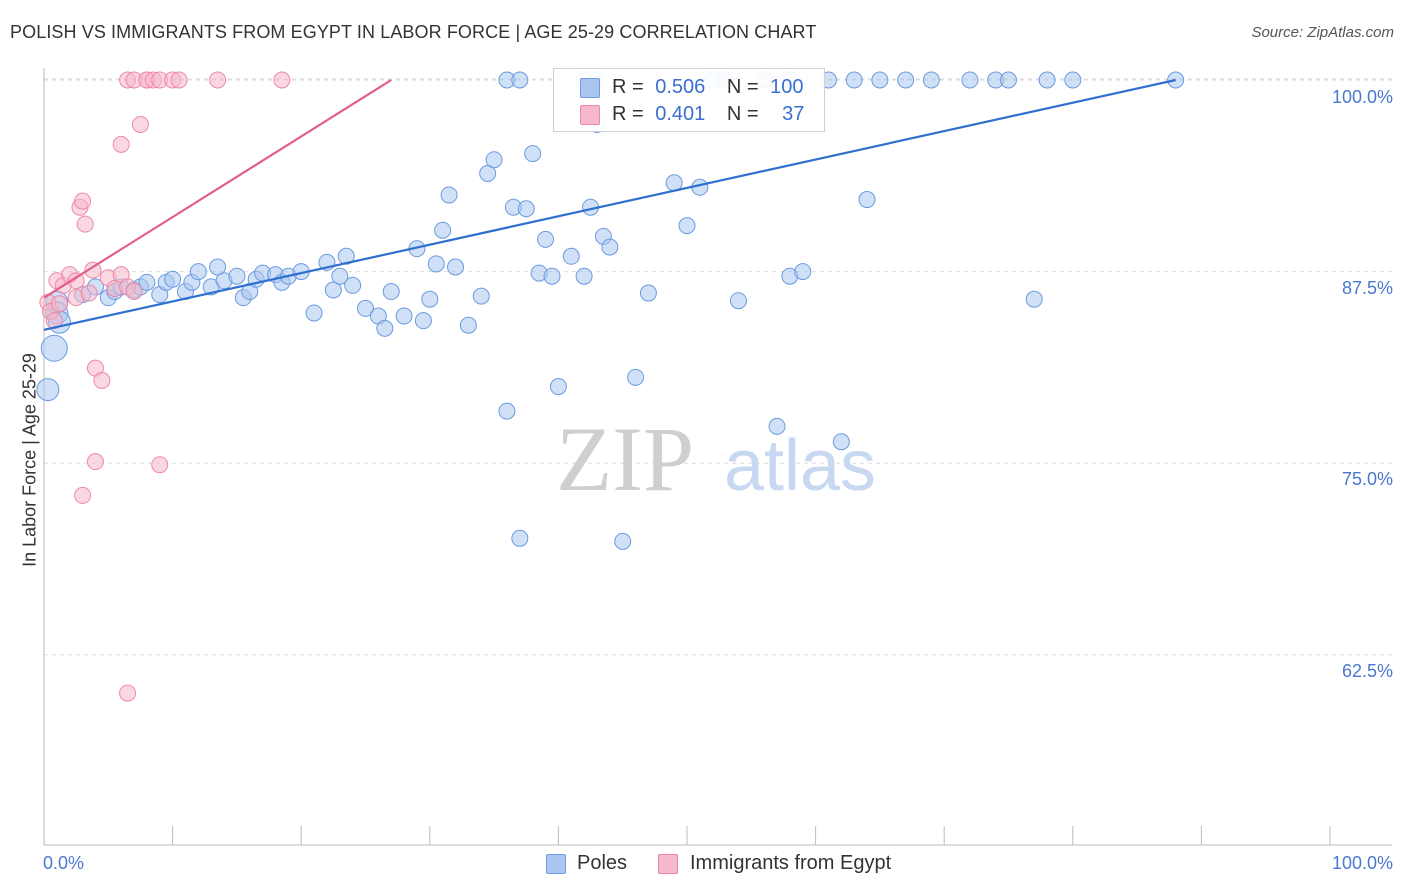  Describe the element at coordinates (556, 864) in the screenshot. I see `legend-poles-swatch` at that location.